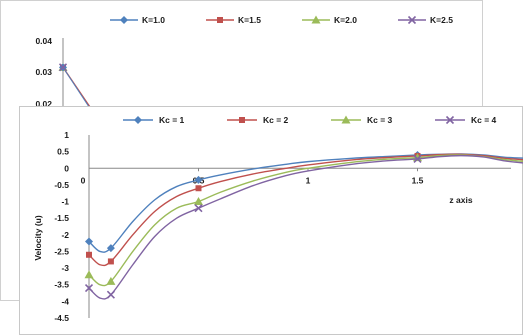  I want to click on y-tick-label: -4.5, so click(61, 318).